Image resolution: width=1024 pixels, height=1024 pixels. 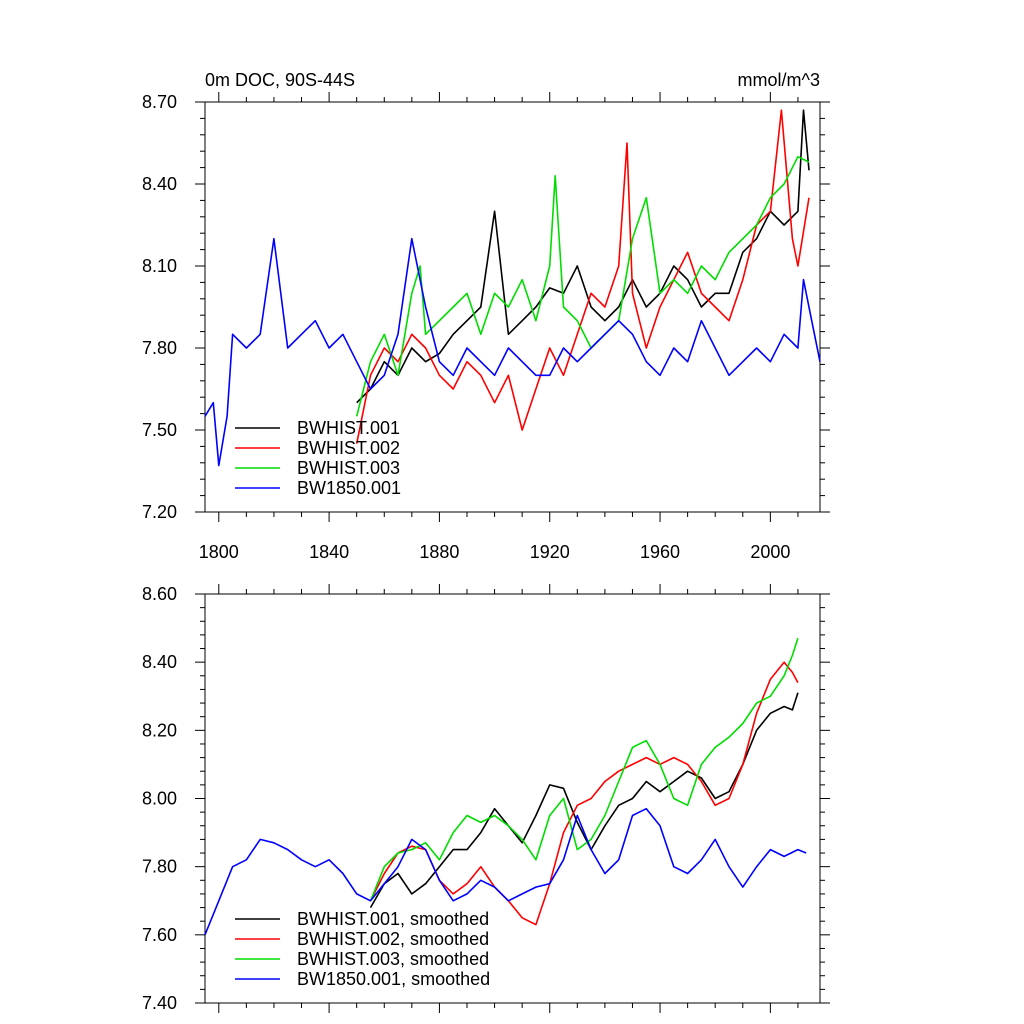 I want to click on x-tick-label: 1920, so click(x=550, y=552).